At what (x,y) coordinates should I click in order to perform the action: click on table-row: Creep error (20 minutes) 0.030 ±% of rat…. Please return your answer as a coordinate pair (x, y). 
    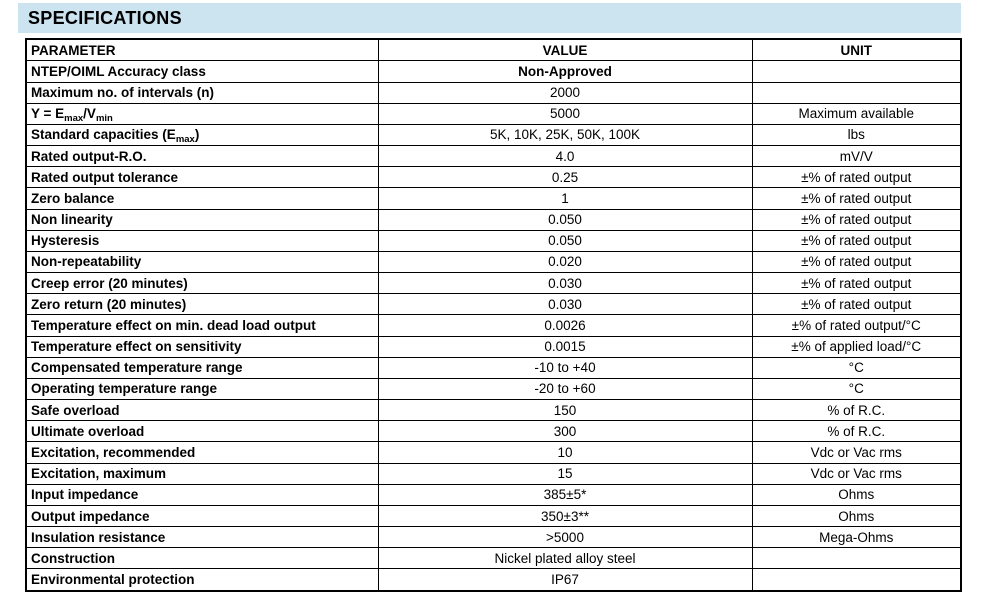
    Looking at the image, I should click on (493, 283).